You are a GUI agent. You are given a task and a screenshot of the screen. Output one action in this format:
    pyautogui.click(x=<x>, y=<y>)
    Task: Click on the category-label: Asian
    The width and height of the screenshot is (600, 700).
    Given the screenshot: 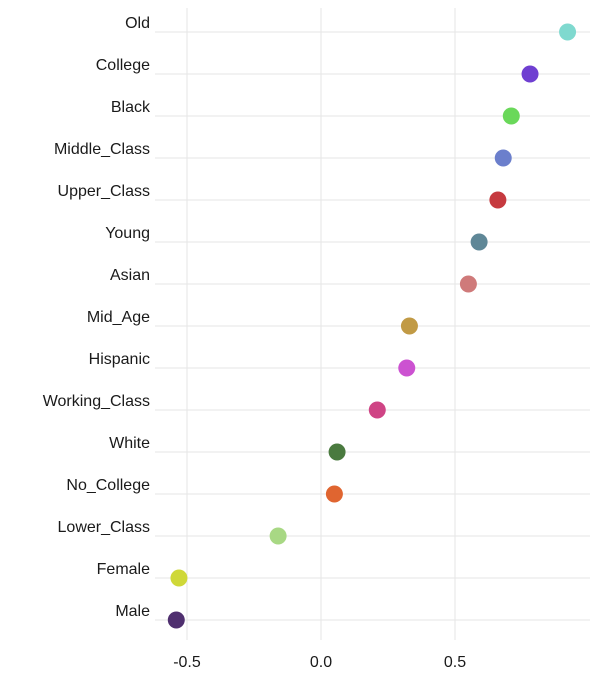 What is the action you would take?
    pyautogui.click(x=130, y=275)
    